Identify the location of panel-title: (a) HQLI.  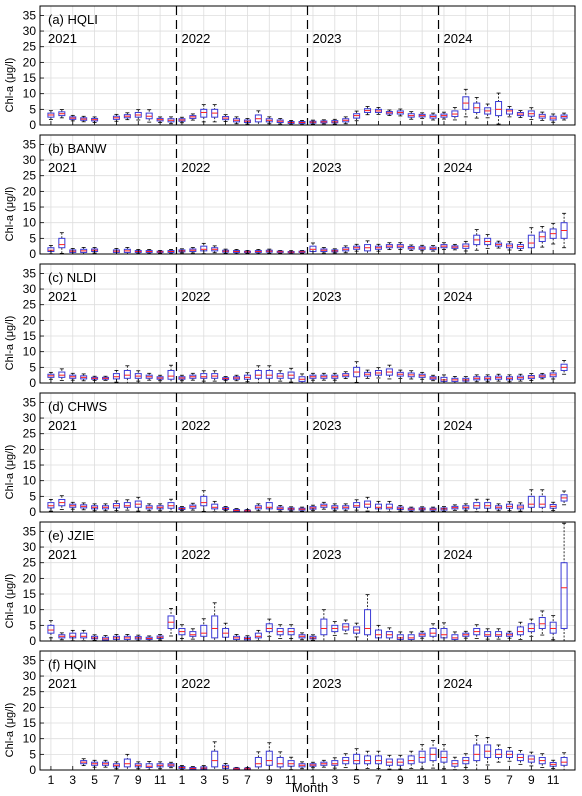
(73, 19).